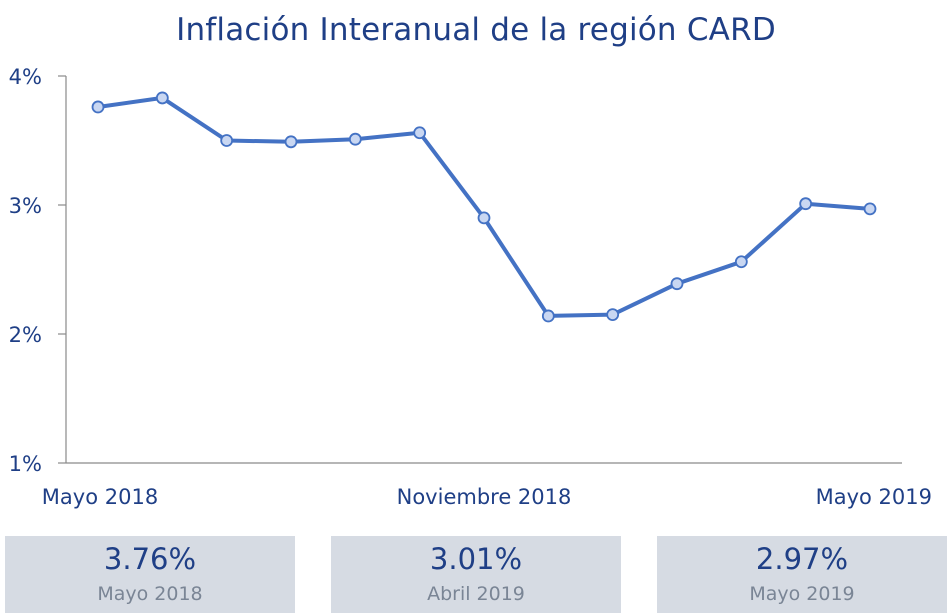 This screenshot has height=613, width=952. What do you see at coordinates (802, 559) in the screenshot?
I see `stat-value-3: 2.97%` at bounding box center [802, 559].